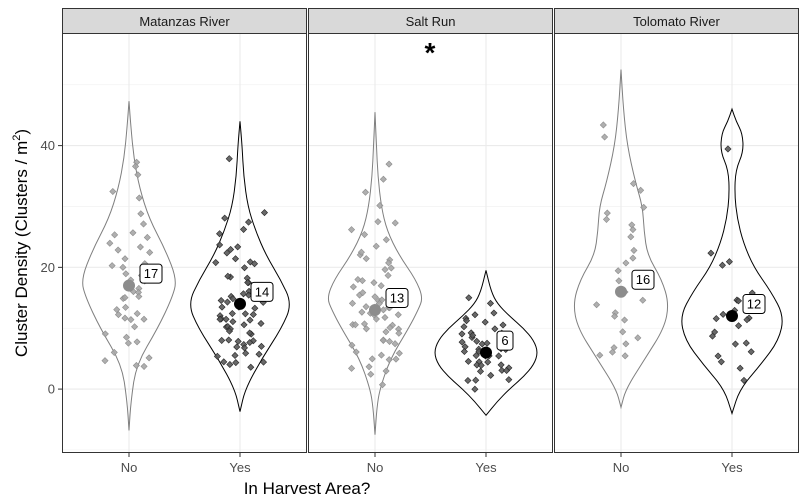  What do you see at coordinates (676, 21) in the screenshot?
I see `facet-strip-title: Tolomato River` at bounding box center [676, 21].